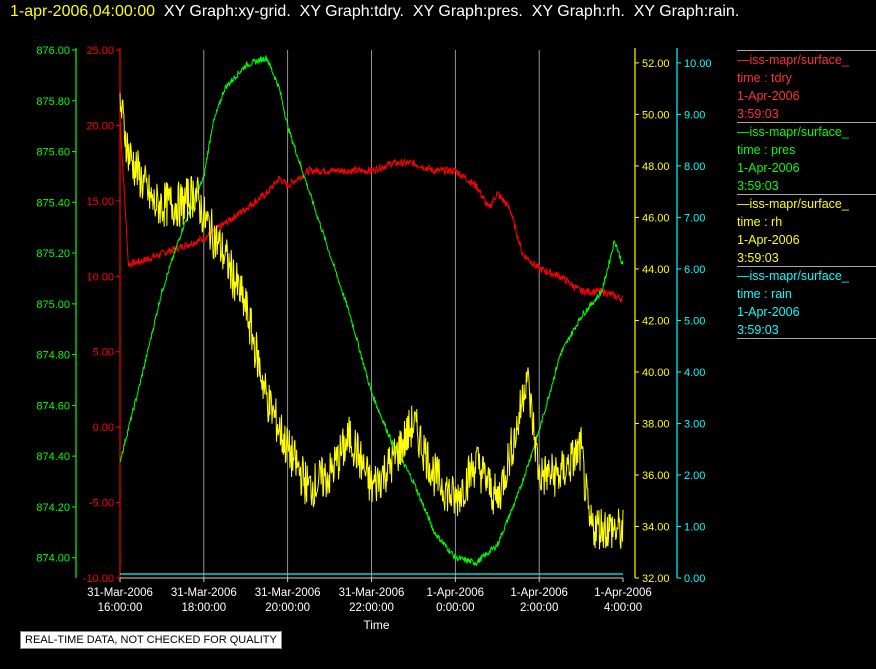 This screenshot has height=669, width=876. I want to click on pres-tick-label: 875.60, so click(53, 153).